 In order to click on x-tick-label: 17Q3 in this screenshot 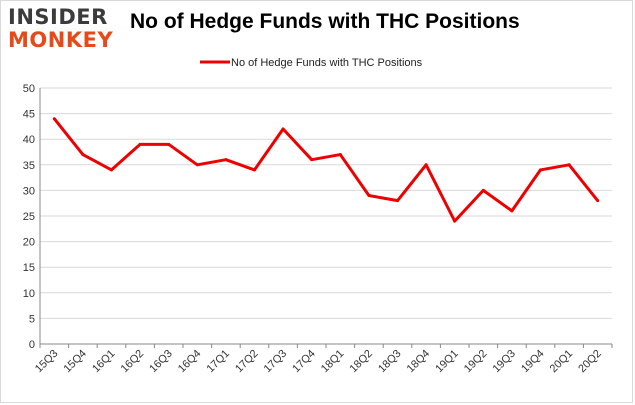, I will do `click(276, 362)`.